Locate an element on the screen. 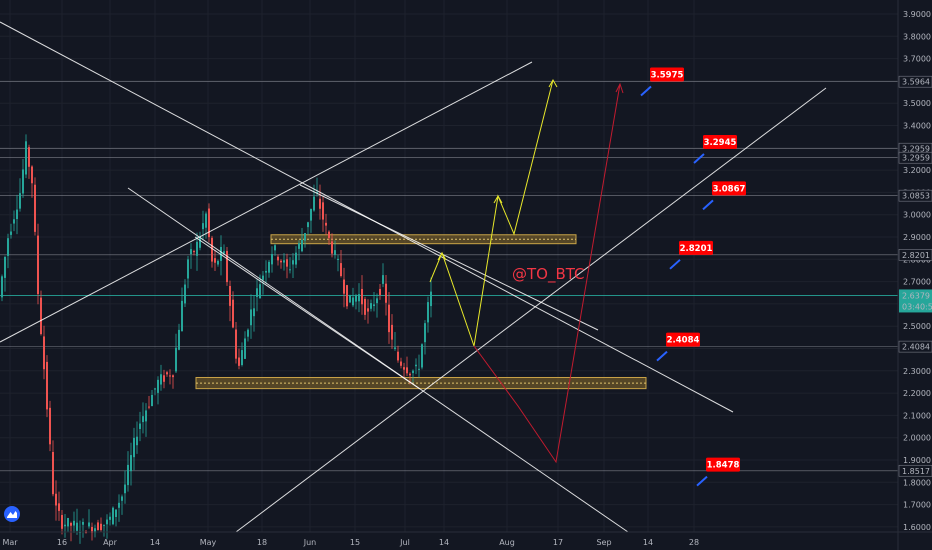 The height and width of the screenshot is (550, 932). time-axis: Mar 16 Apr 14 May 18 Jun 15 Jul 14 Aug 17 Sep 14 28 is located at coordinates (466, 539).